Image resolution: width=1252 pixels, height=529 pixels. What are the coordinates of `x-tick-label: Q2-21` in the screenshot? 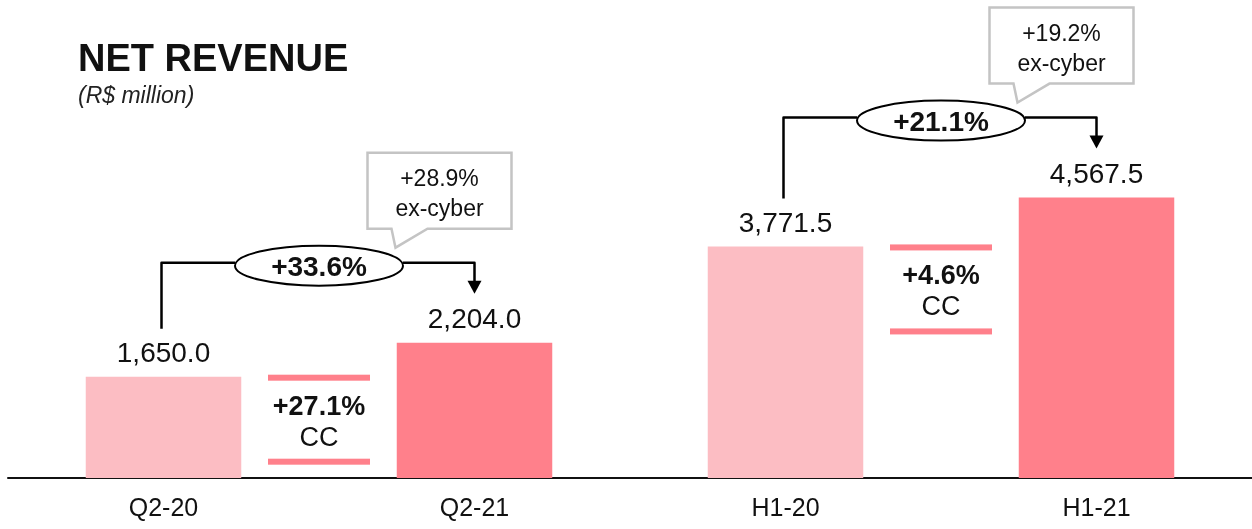 It's located at (474, 506).